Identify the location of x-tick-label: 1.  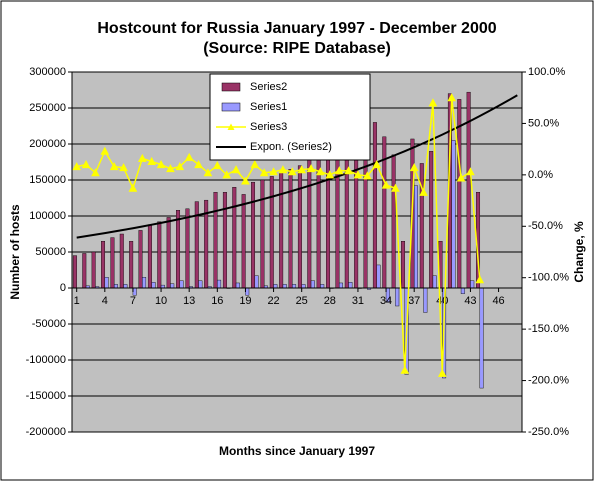
(77, 301).